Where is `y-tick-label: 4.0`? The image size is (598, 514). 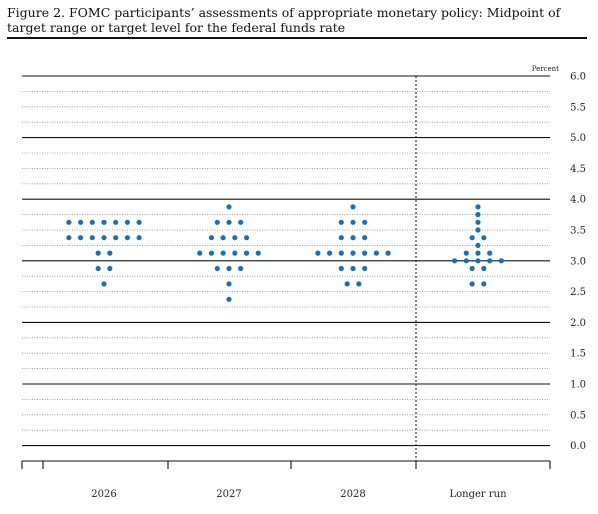
y-tick-label: 4.0 is located at coordinates (578, 200).